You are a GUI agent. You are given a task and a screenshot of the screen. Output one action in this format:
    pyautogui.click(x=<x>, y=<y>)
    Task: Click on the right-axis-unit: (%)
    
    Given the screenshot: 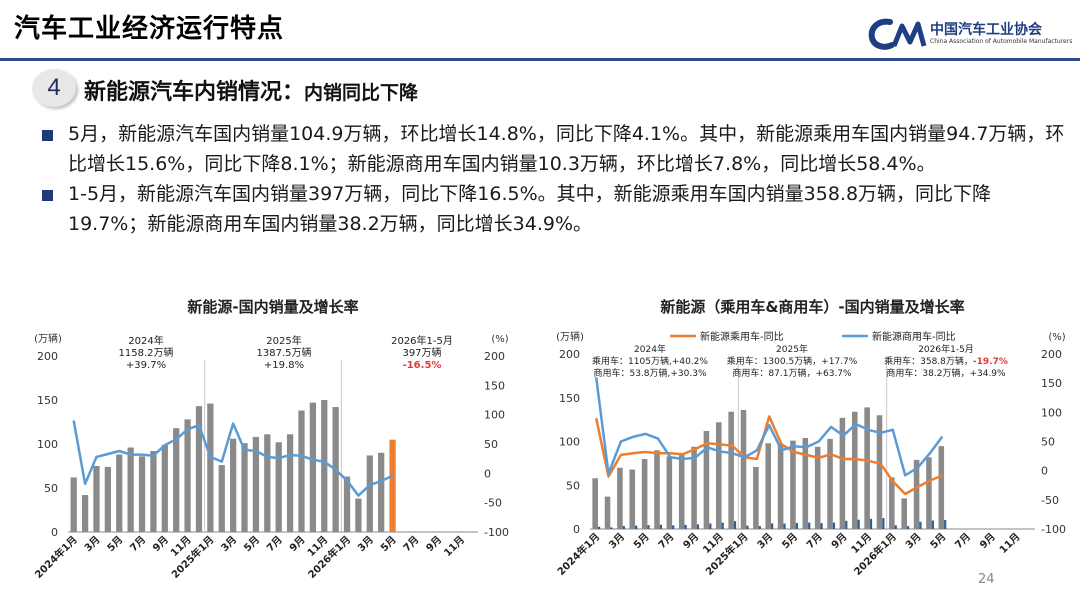 What is the action you would take?
    pyautogui.click(x=499, y=339)
    